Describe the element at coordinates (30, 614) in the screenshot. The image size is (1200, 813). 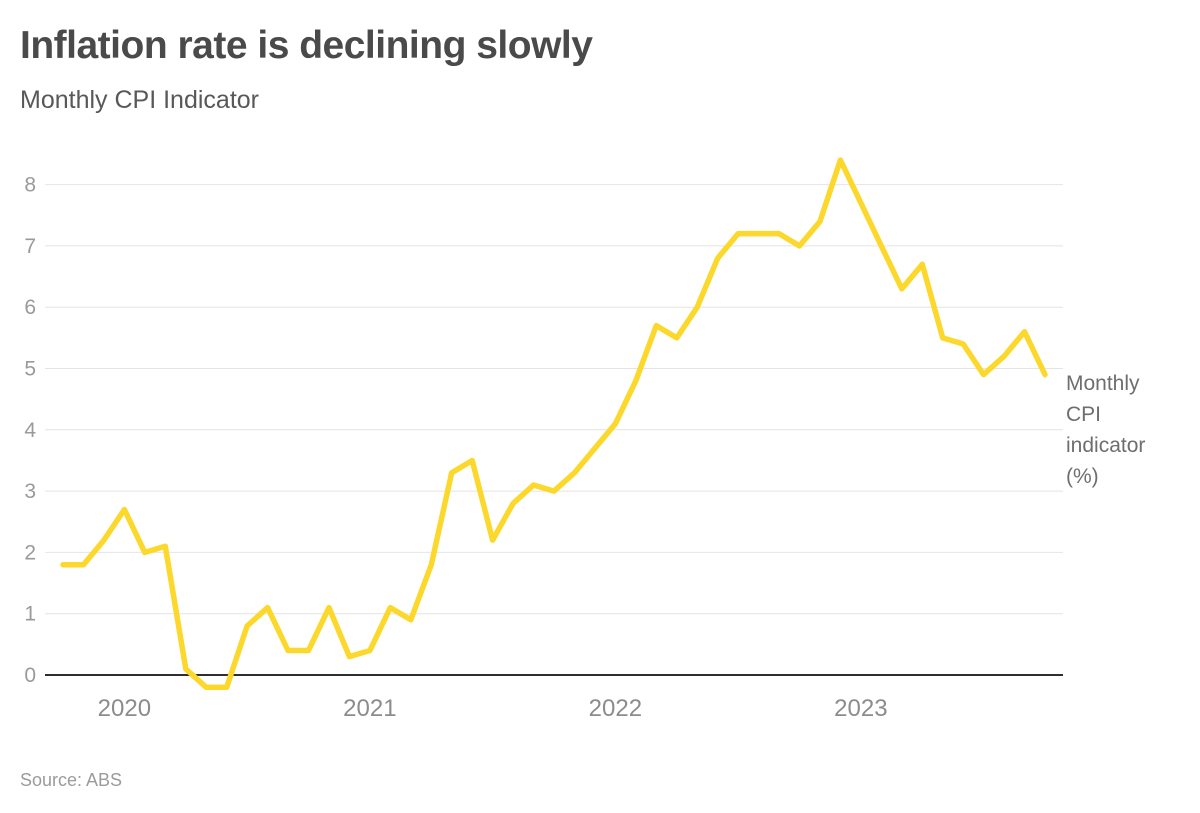
I see `y-axis-tick-label: 1` at that location.